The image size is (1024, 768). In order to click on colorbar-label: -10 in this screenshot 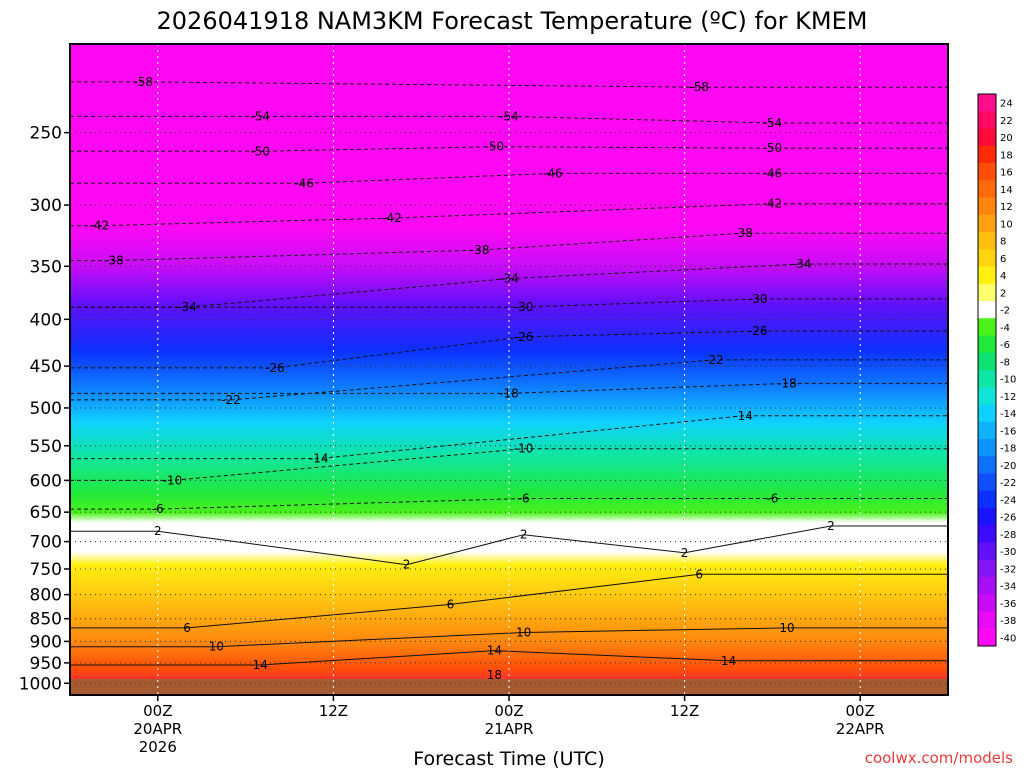, I will do `click(1008, 380)`.